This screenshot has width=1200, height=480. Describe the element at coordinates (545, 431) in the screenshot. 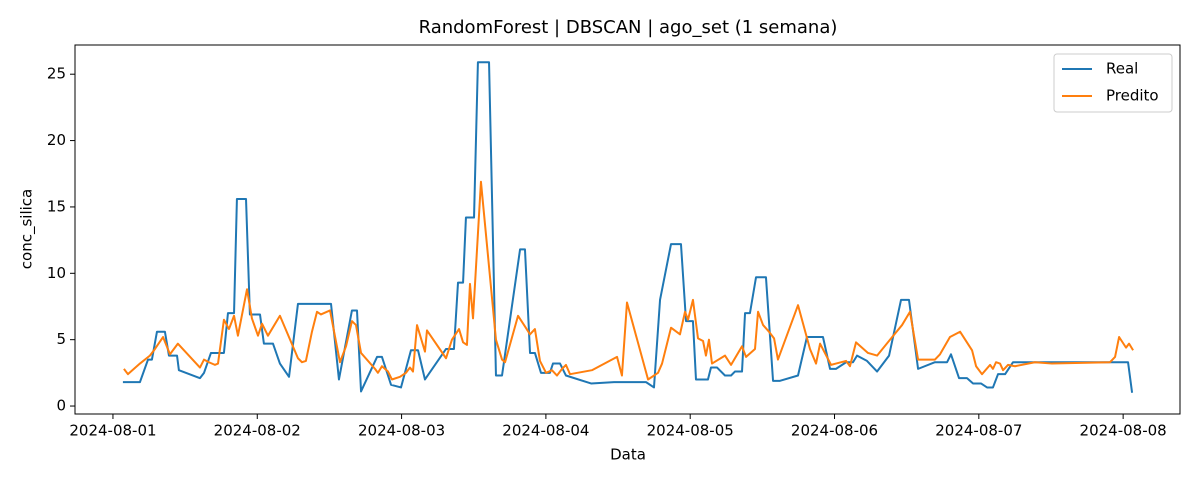

I see `x-tick-label: 2024-08-04` at that location.